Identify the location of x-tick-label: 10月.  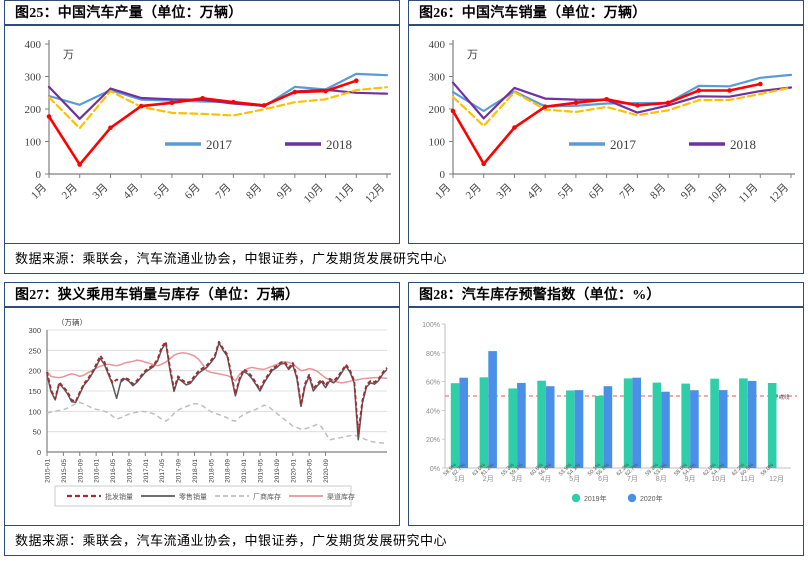
(314, 194).